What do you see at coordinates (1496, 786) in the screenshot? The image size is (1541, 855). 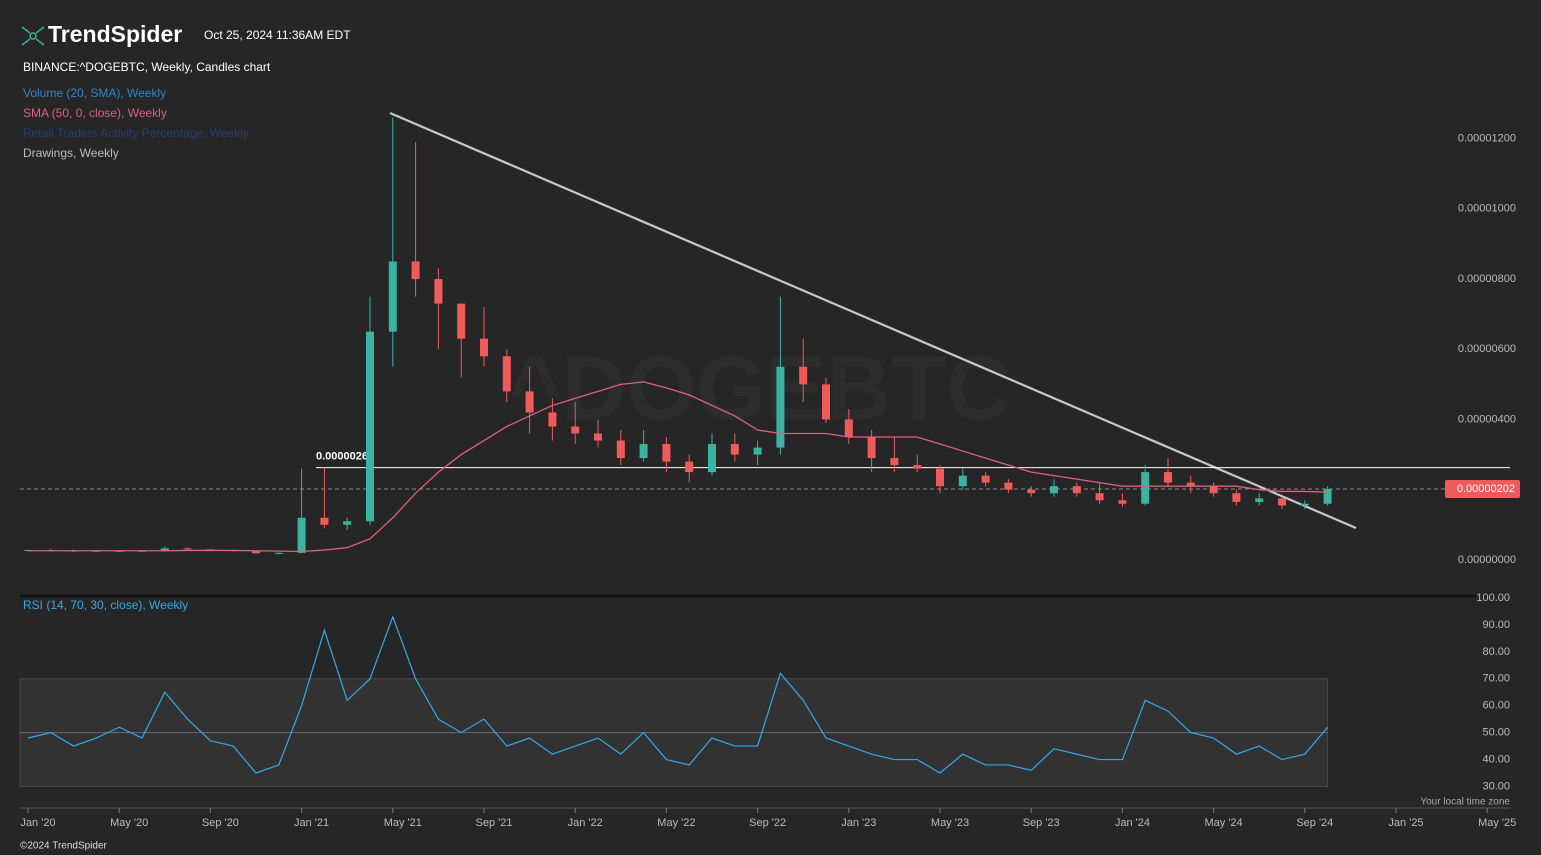 I see `rsi-tick-label: 30.00` at bounding box center [1496, 786].